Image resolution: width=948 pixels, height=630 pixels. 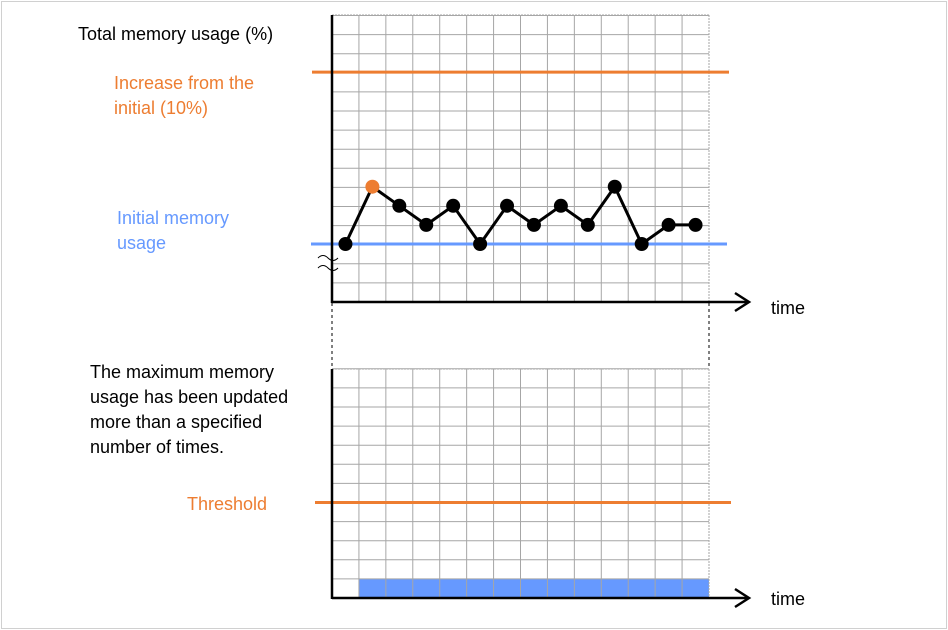 I want to click on highlighted-data-point, so click(x=372, y=186).